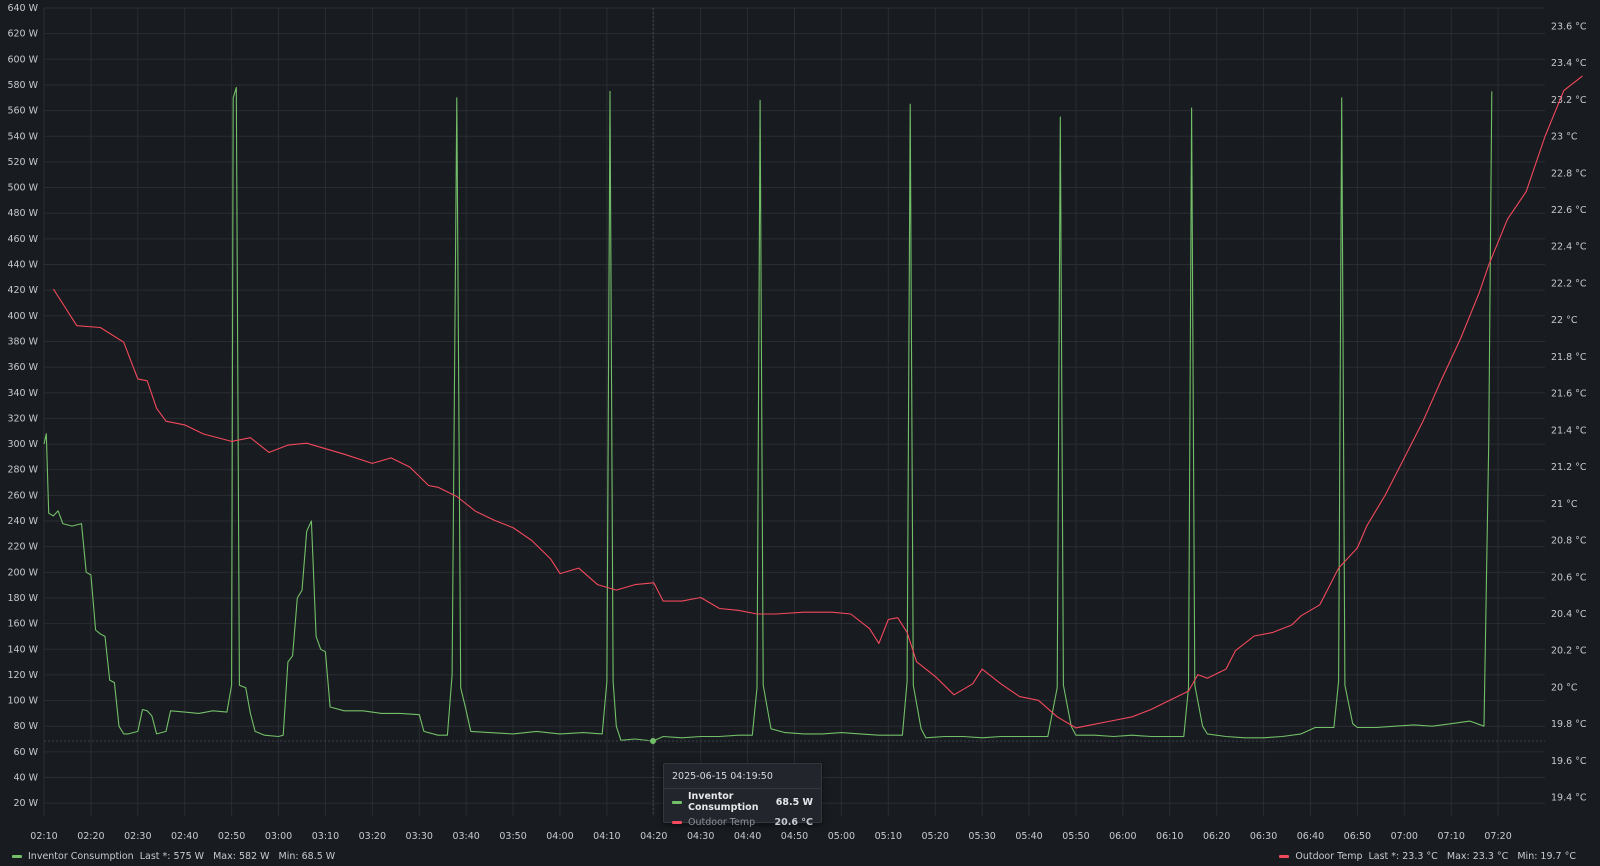  I want to click on y-left-tick-label: 460 W, so click(22, 239).